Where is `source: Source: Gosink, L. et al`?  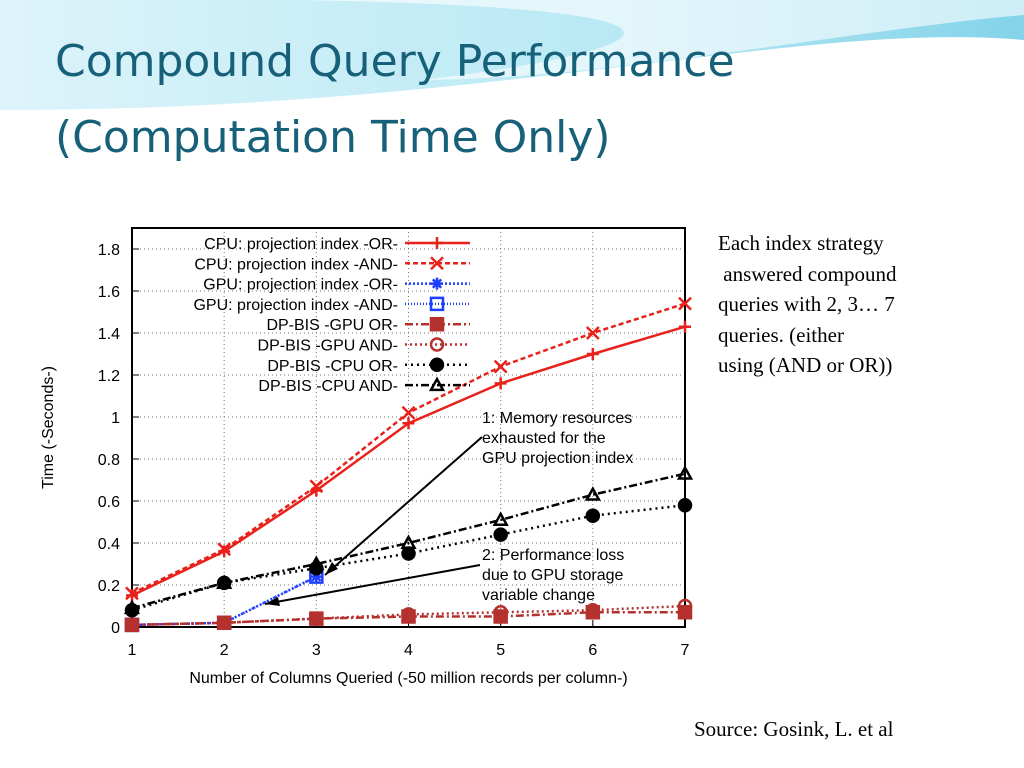
source: Source: Gosink, L. et al is located at coordinates (794, 729).